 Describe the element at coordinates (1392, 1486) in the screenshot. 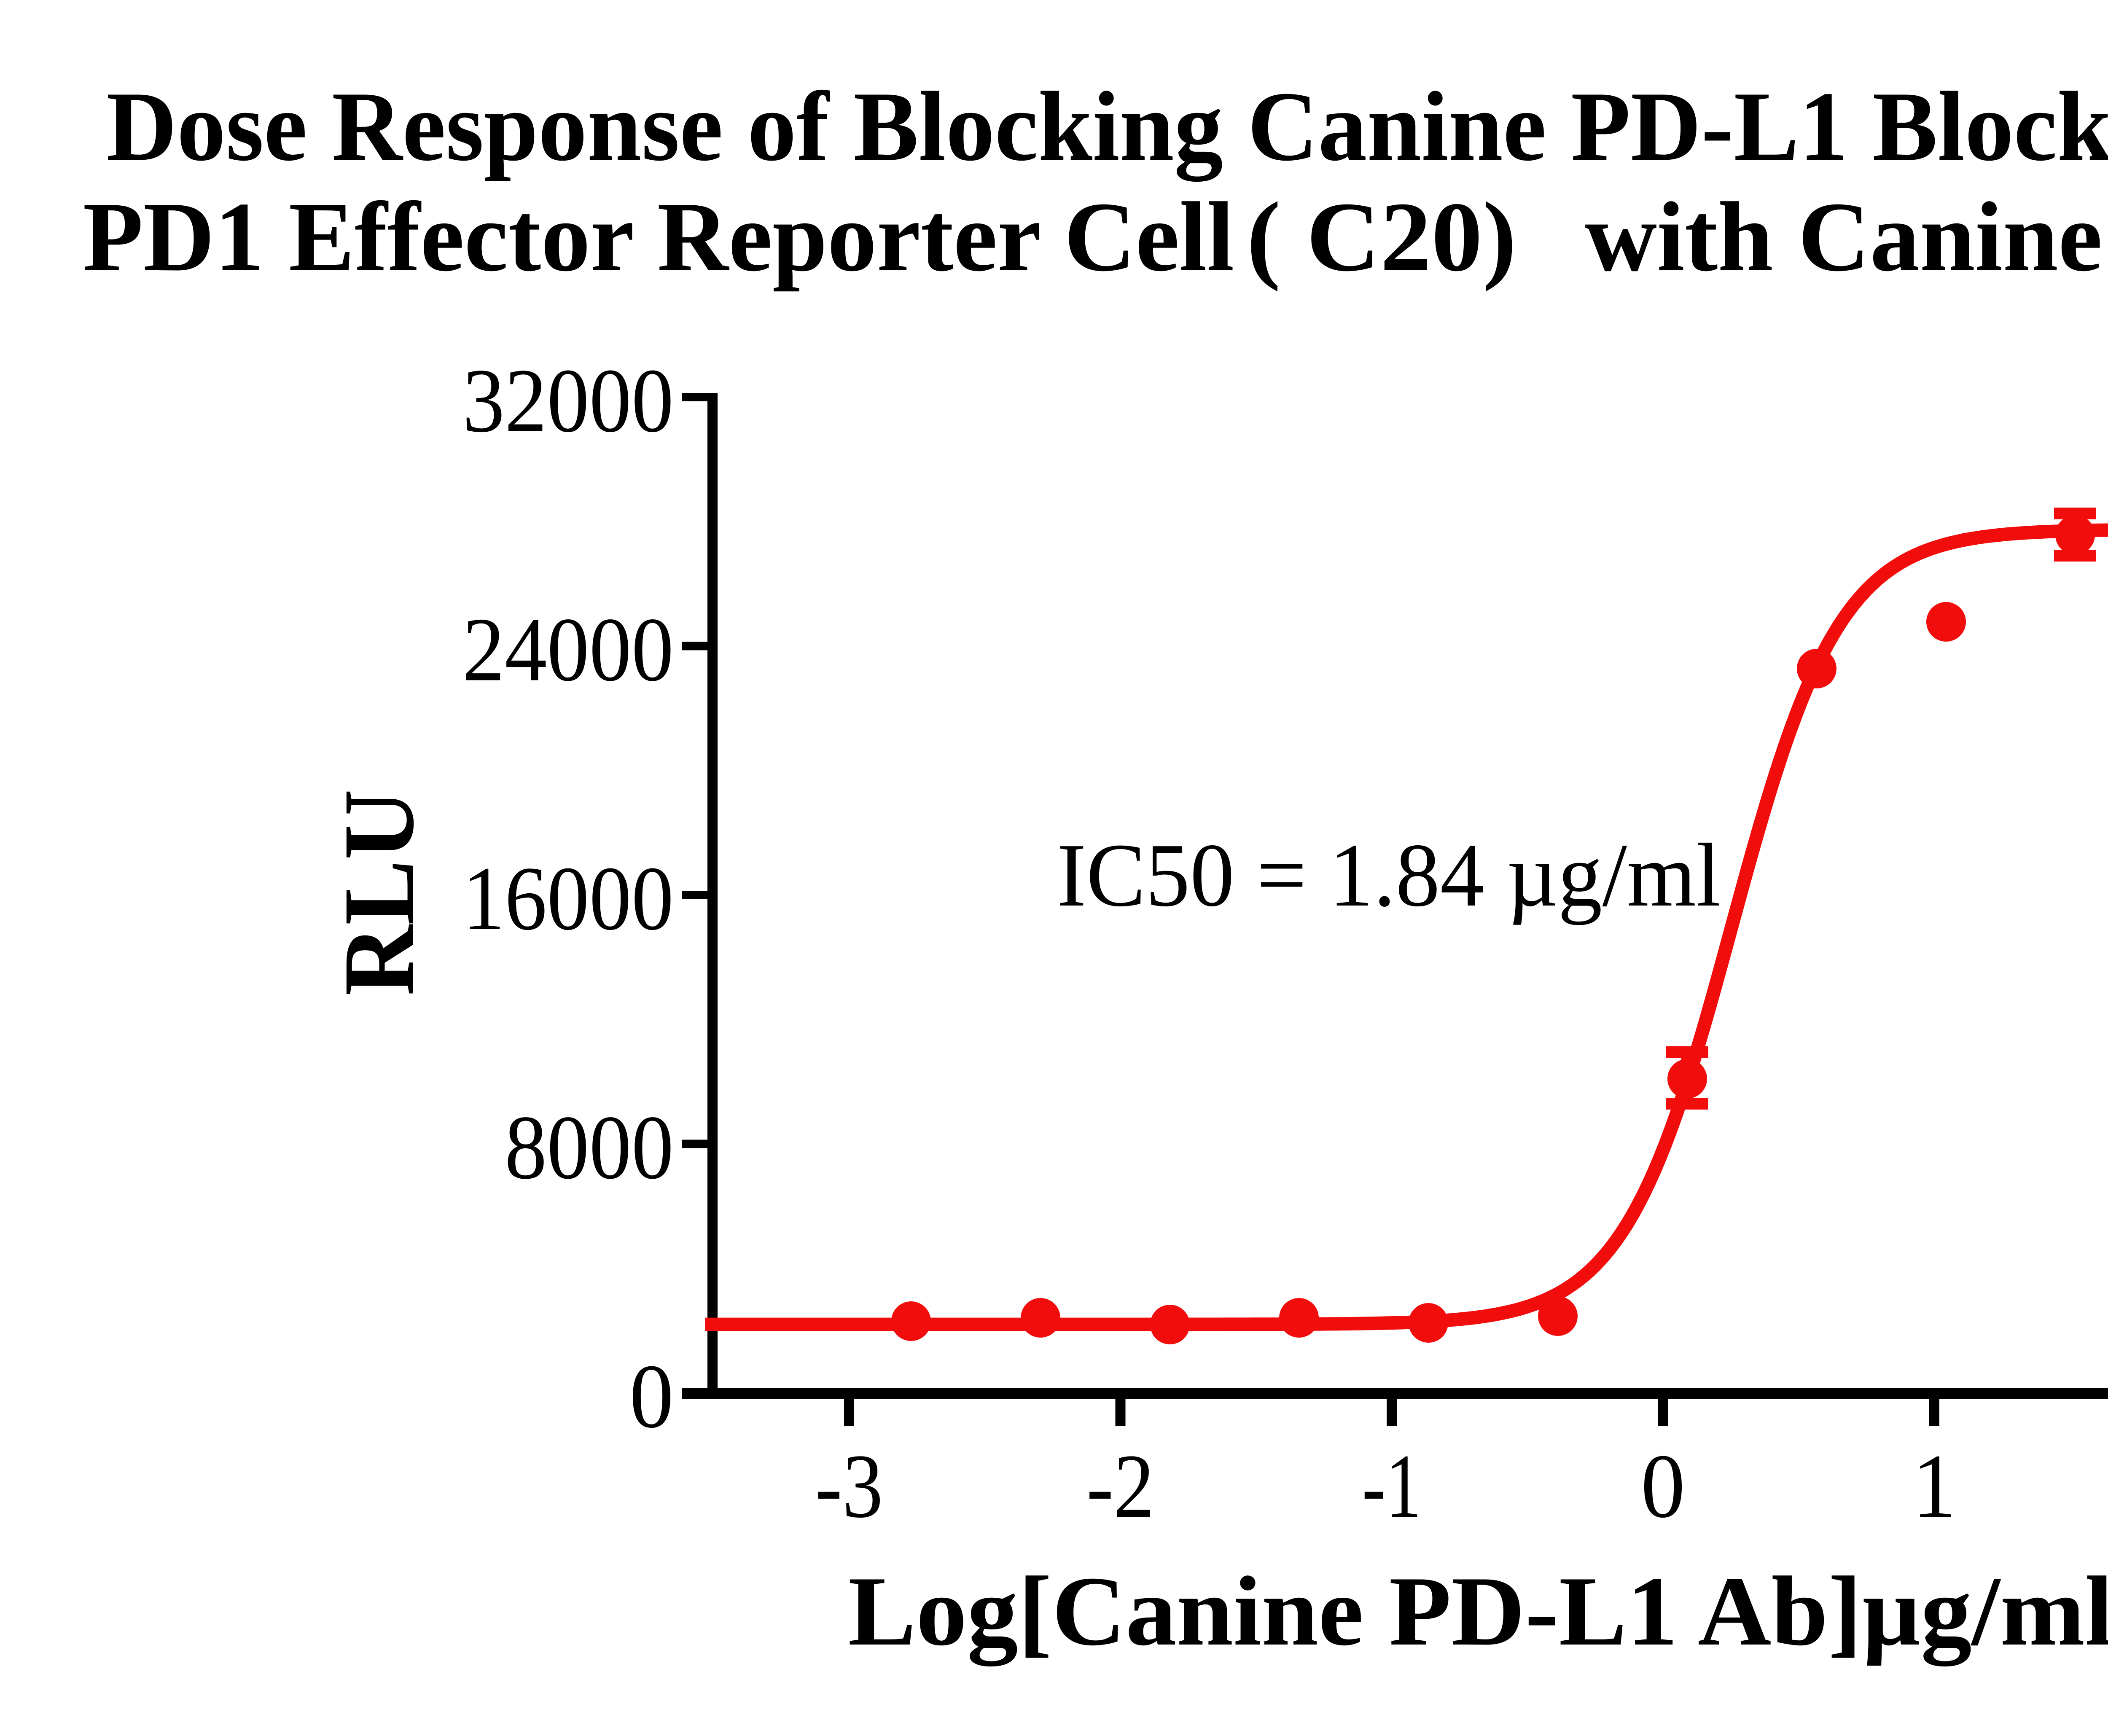

I see `svg-text: -1` at that location.